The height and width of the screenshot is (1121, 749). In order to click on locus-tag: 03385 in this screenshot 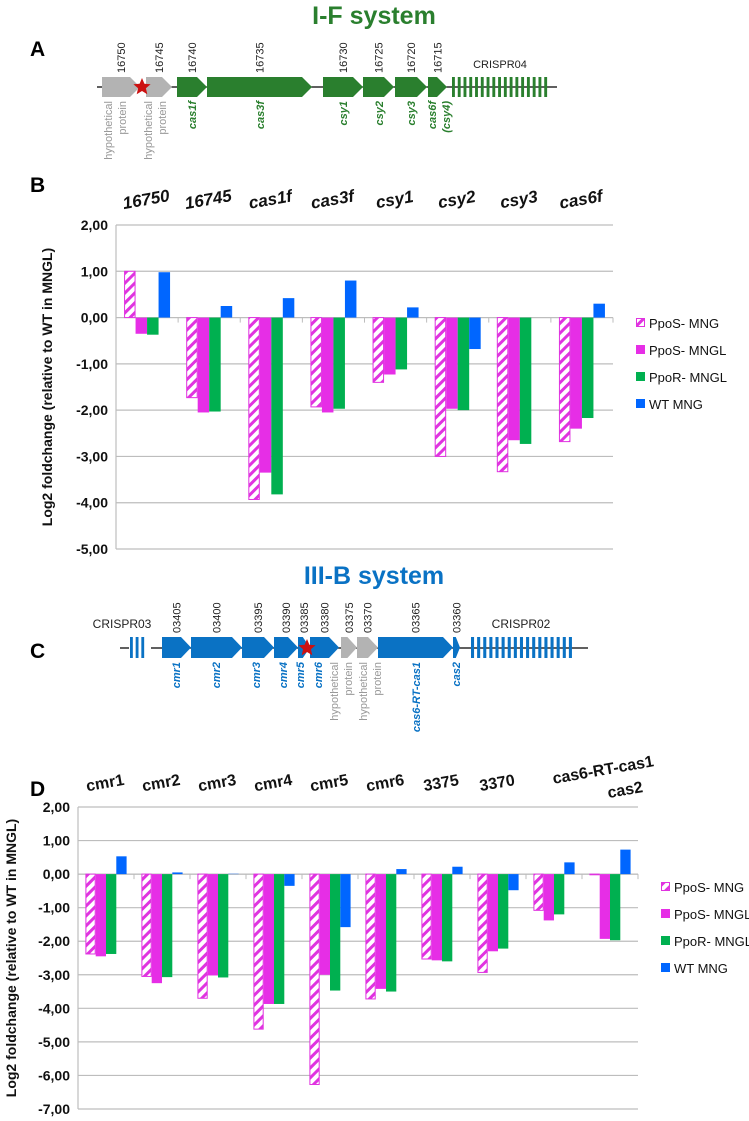, I will do `click(305, 617)`.